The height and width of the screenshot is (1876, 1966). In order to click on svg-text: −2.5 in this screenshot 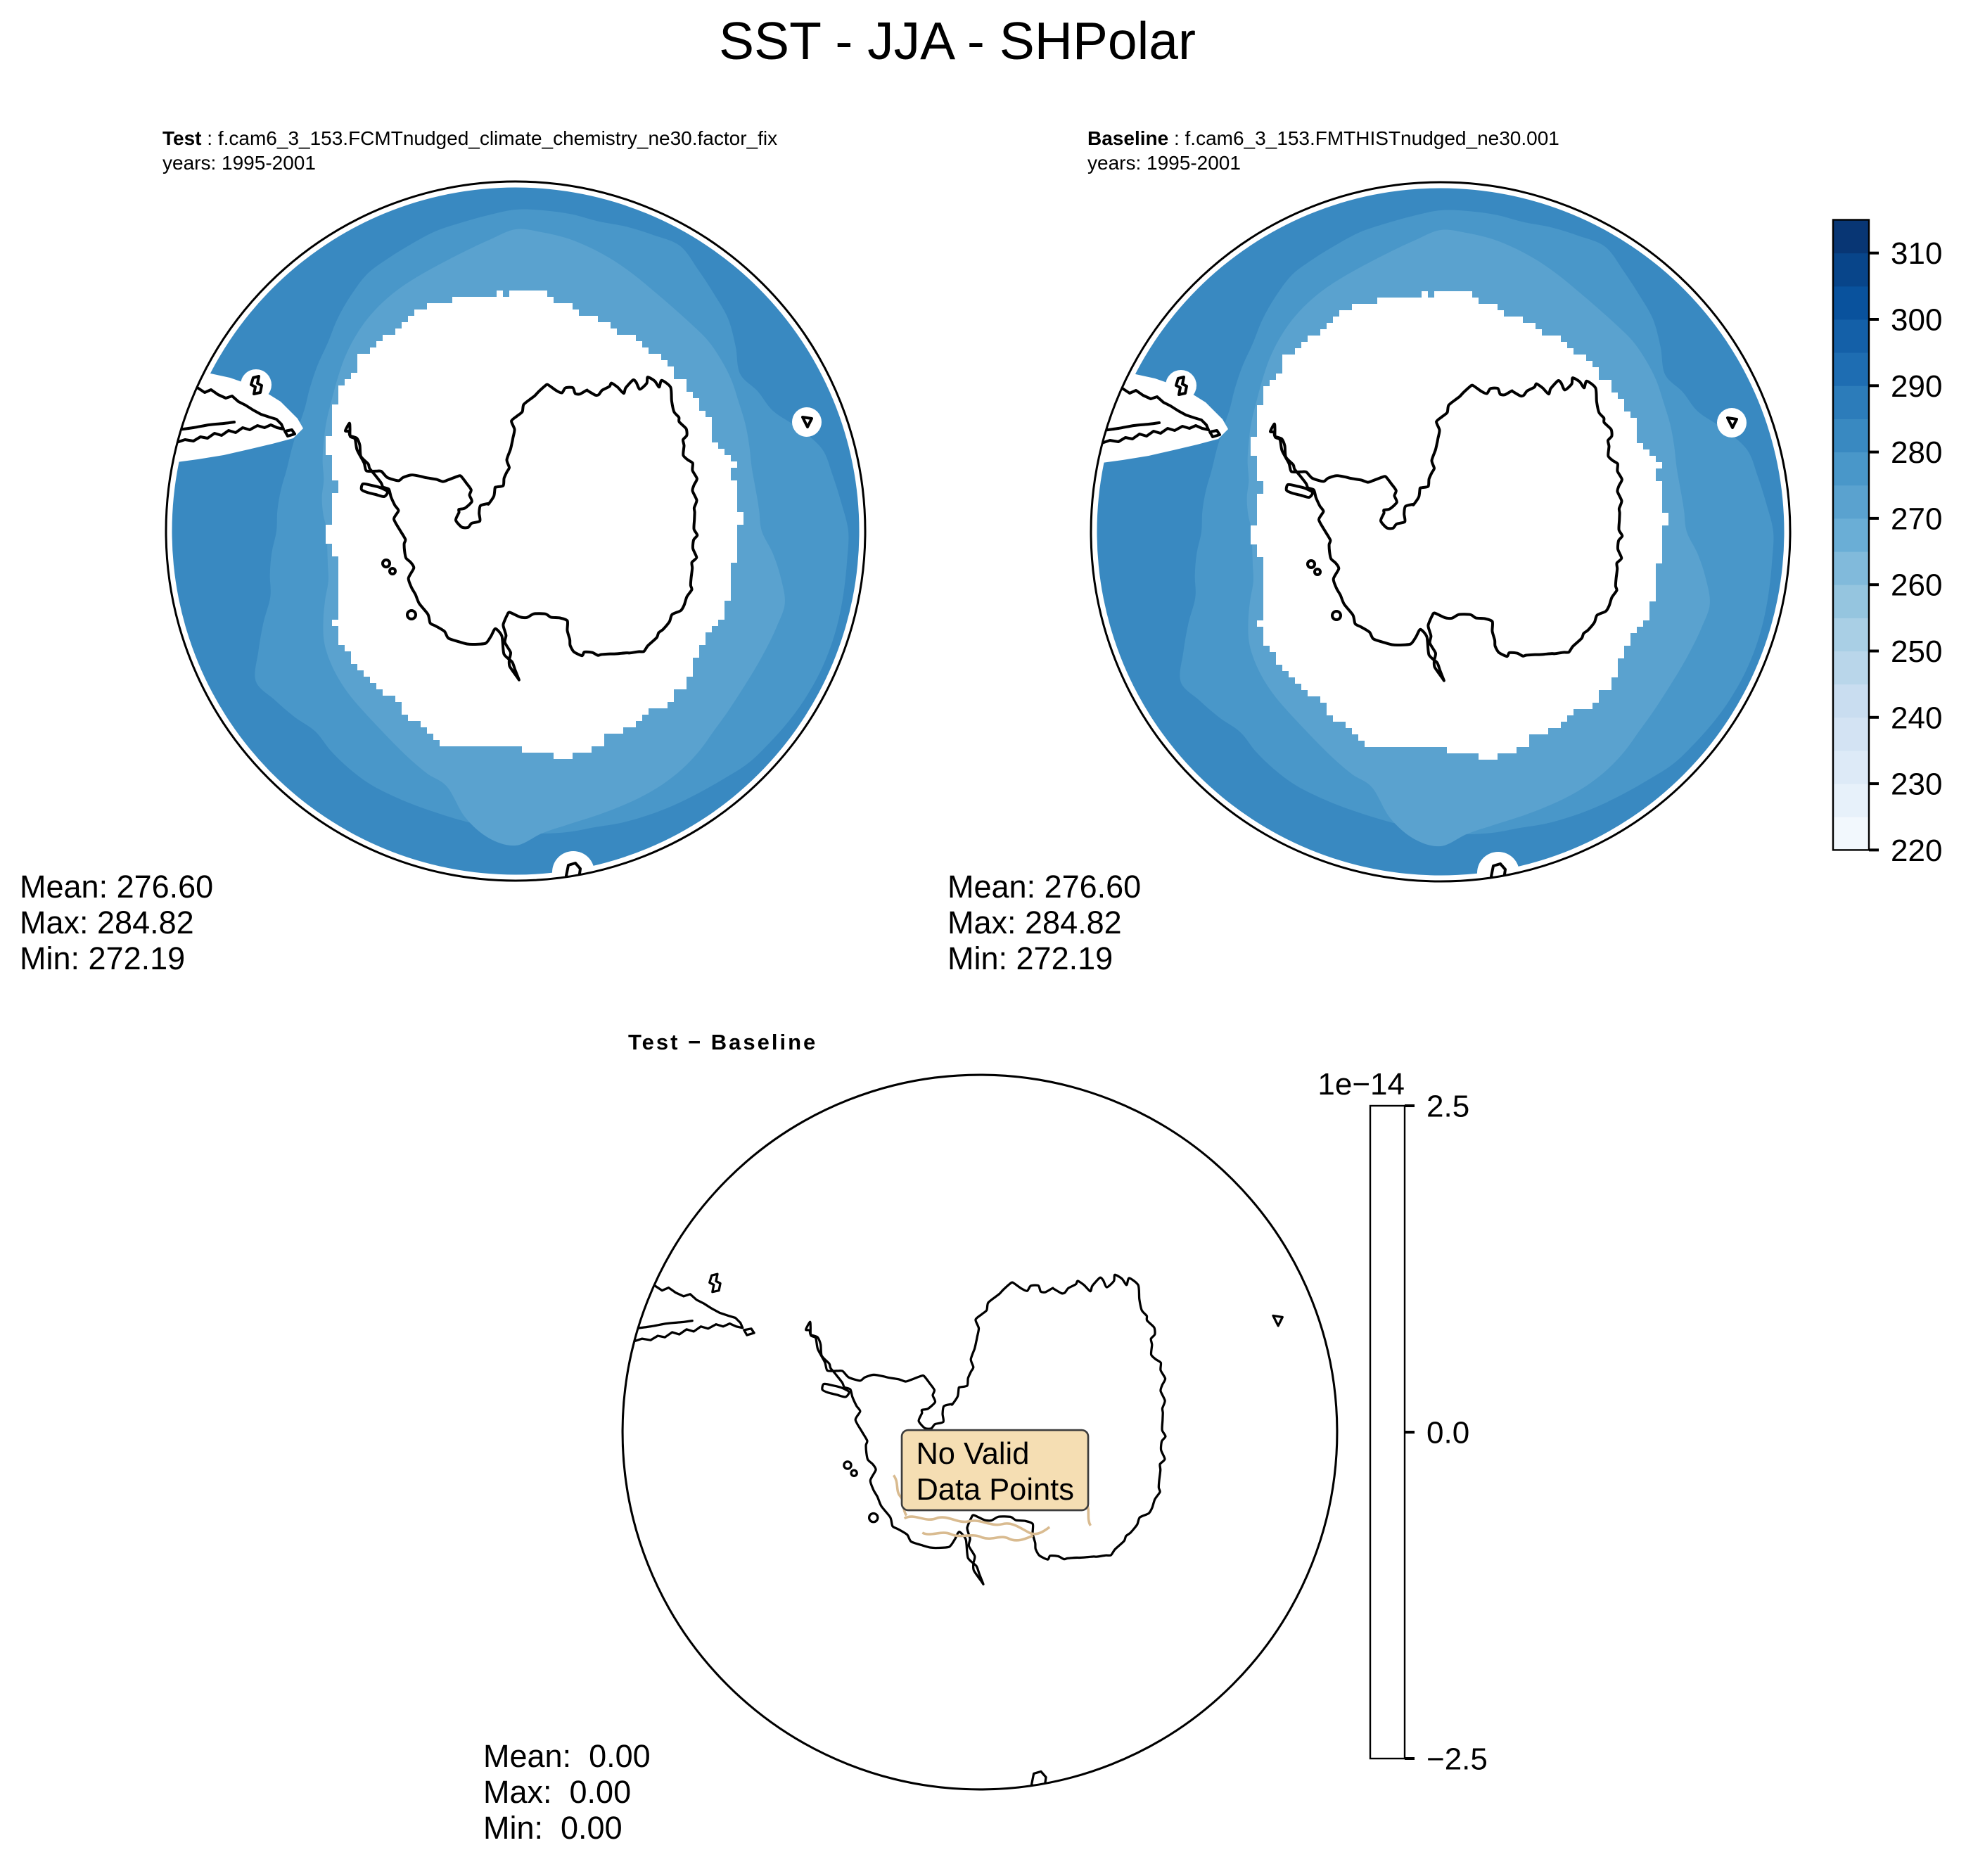, I will do `click(1457, 1759)`.